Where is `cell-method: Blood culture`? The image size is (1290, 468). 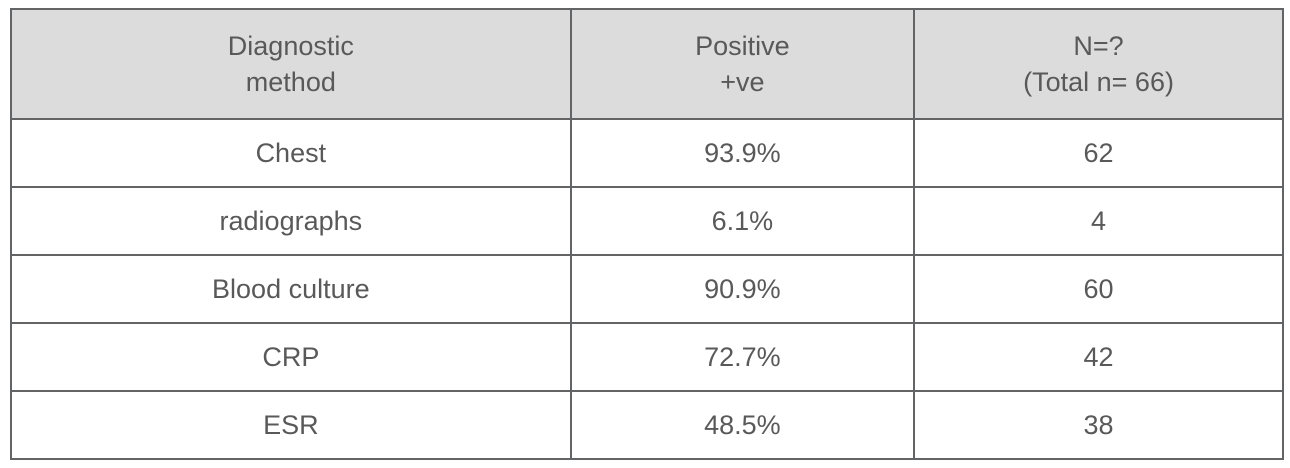 cell-method: Blood culture is located at coordinates (291, 289).